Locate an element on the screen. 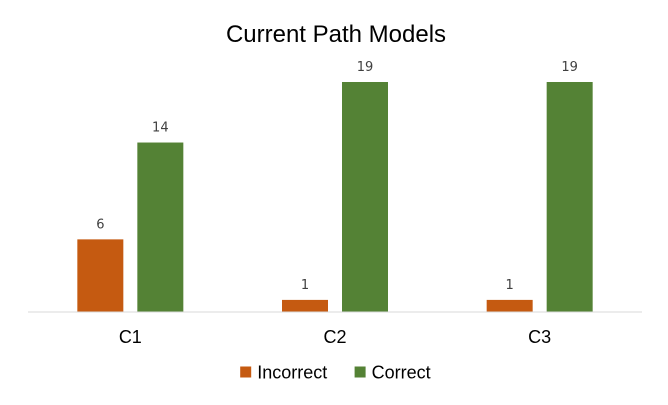 Image resolution: width=668 pixels, height=405 pixels. legend-label-incorrect: Incorrect is located at coordinates (292, 373).